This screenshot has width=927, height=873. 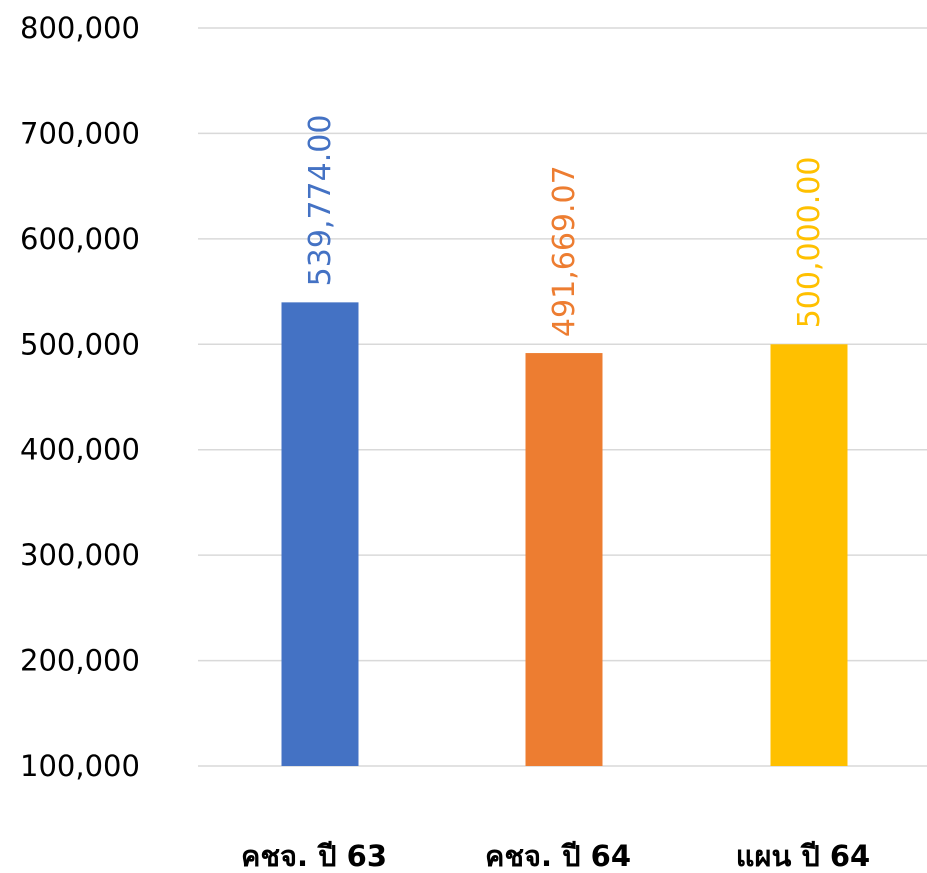 What do you see at coordinates (80, 766) in the screenshot?
I see `y-tick-label: 100,000` at bounding box center [80, 766].